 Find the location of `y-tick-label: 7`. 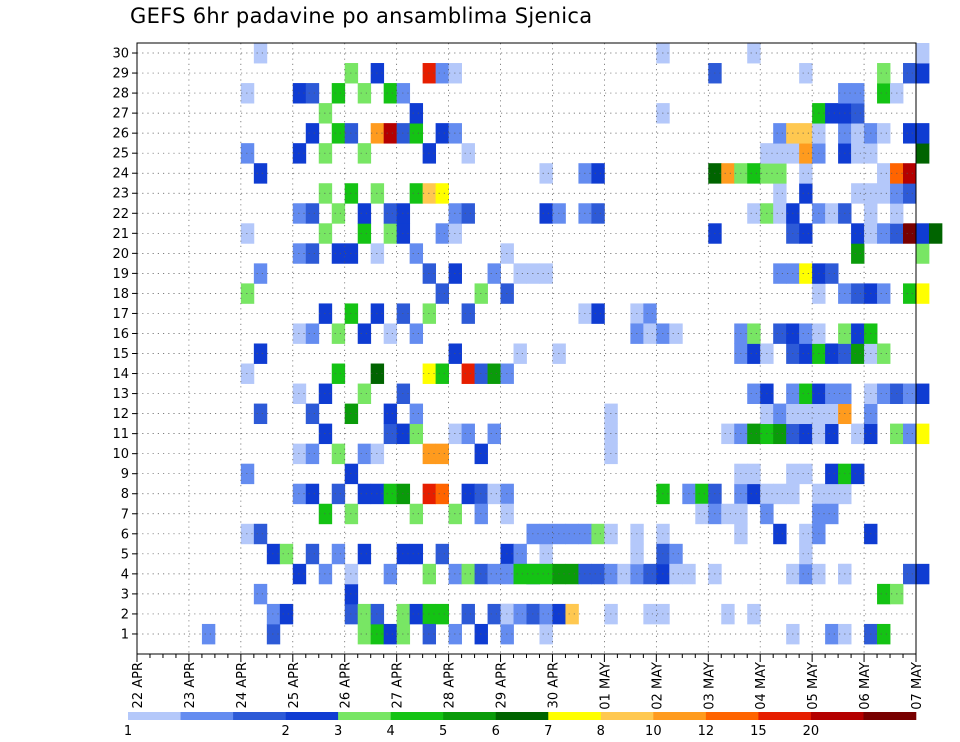

y-tick-label: 7 is located at coordinates (125, 514).